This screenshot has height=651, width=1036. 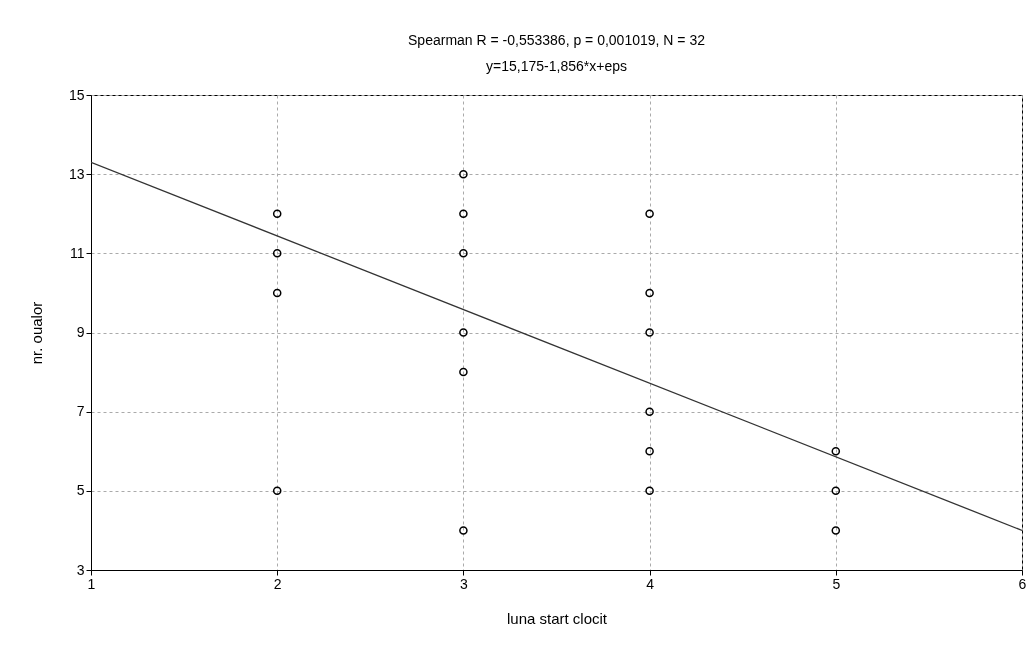 I want to click on y-tick-label: 9, so click(x=80, y=332).